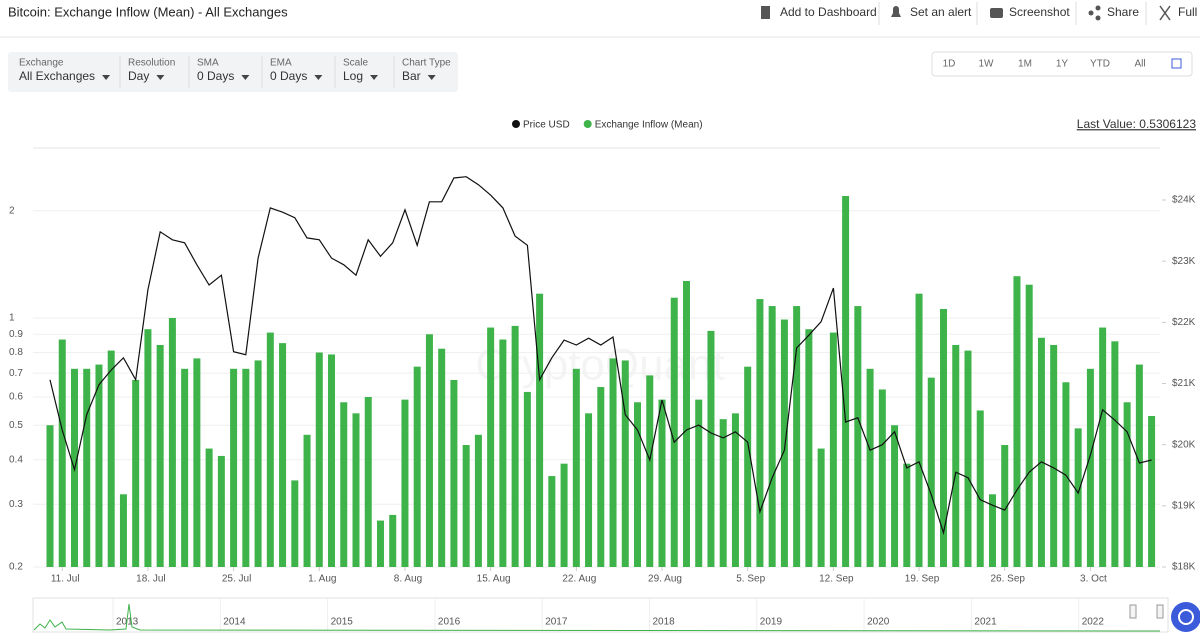  Describe the element at coordinates (1139, 64) in the screenshot. I see `range-button: All` at that location.